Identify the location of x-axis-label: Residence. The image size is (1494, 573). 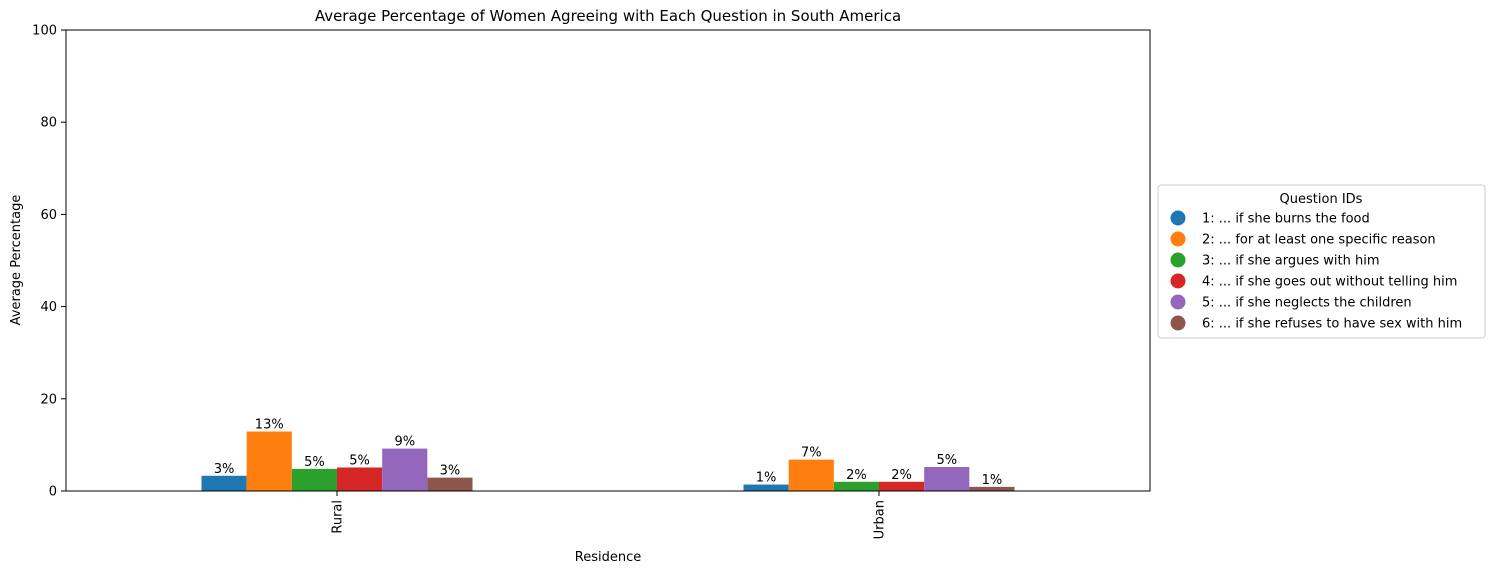
(608, 557).